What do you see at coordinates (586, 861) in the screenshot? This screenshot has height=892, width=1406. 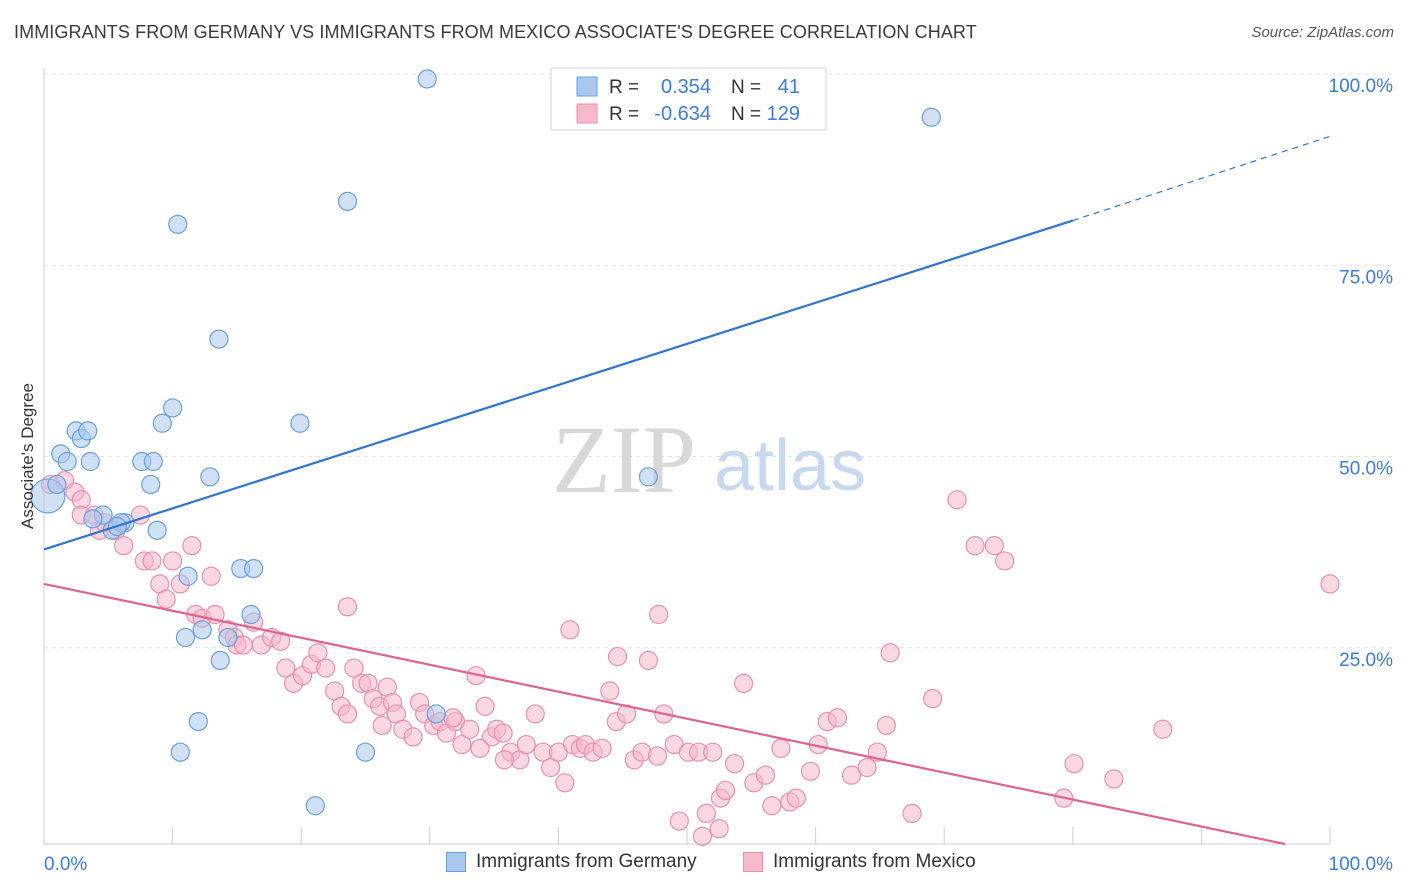 I see `legend-germany-label: Immigrants from Germany` at bounding box center [586, 861].